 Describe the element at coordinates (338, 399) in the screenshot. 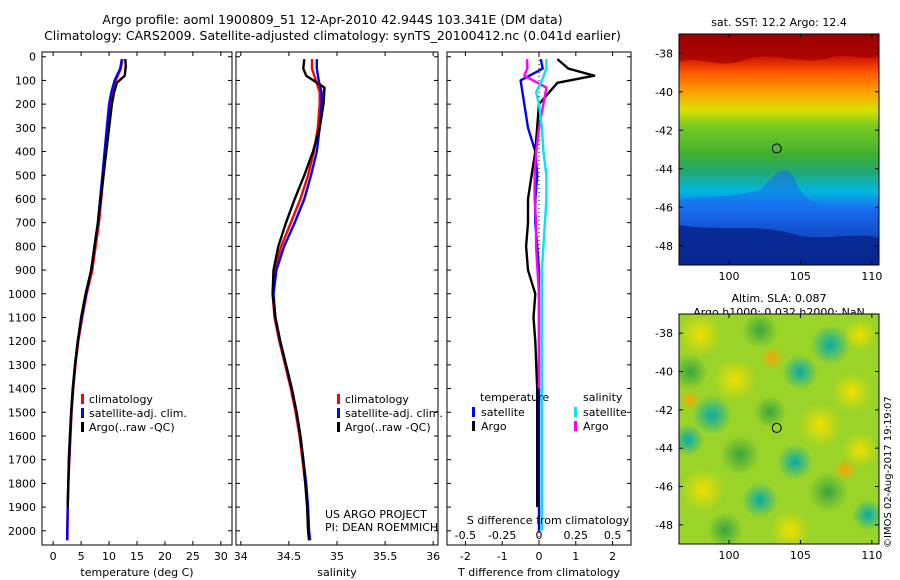

I see `legend-swatch-climatology` at that location.